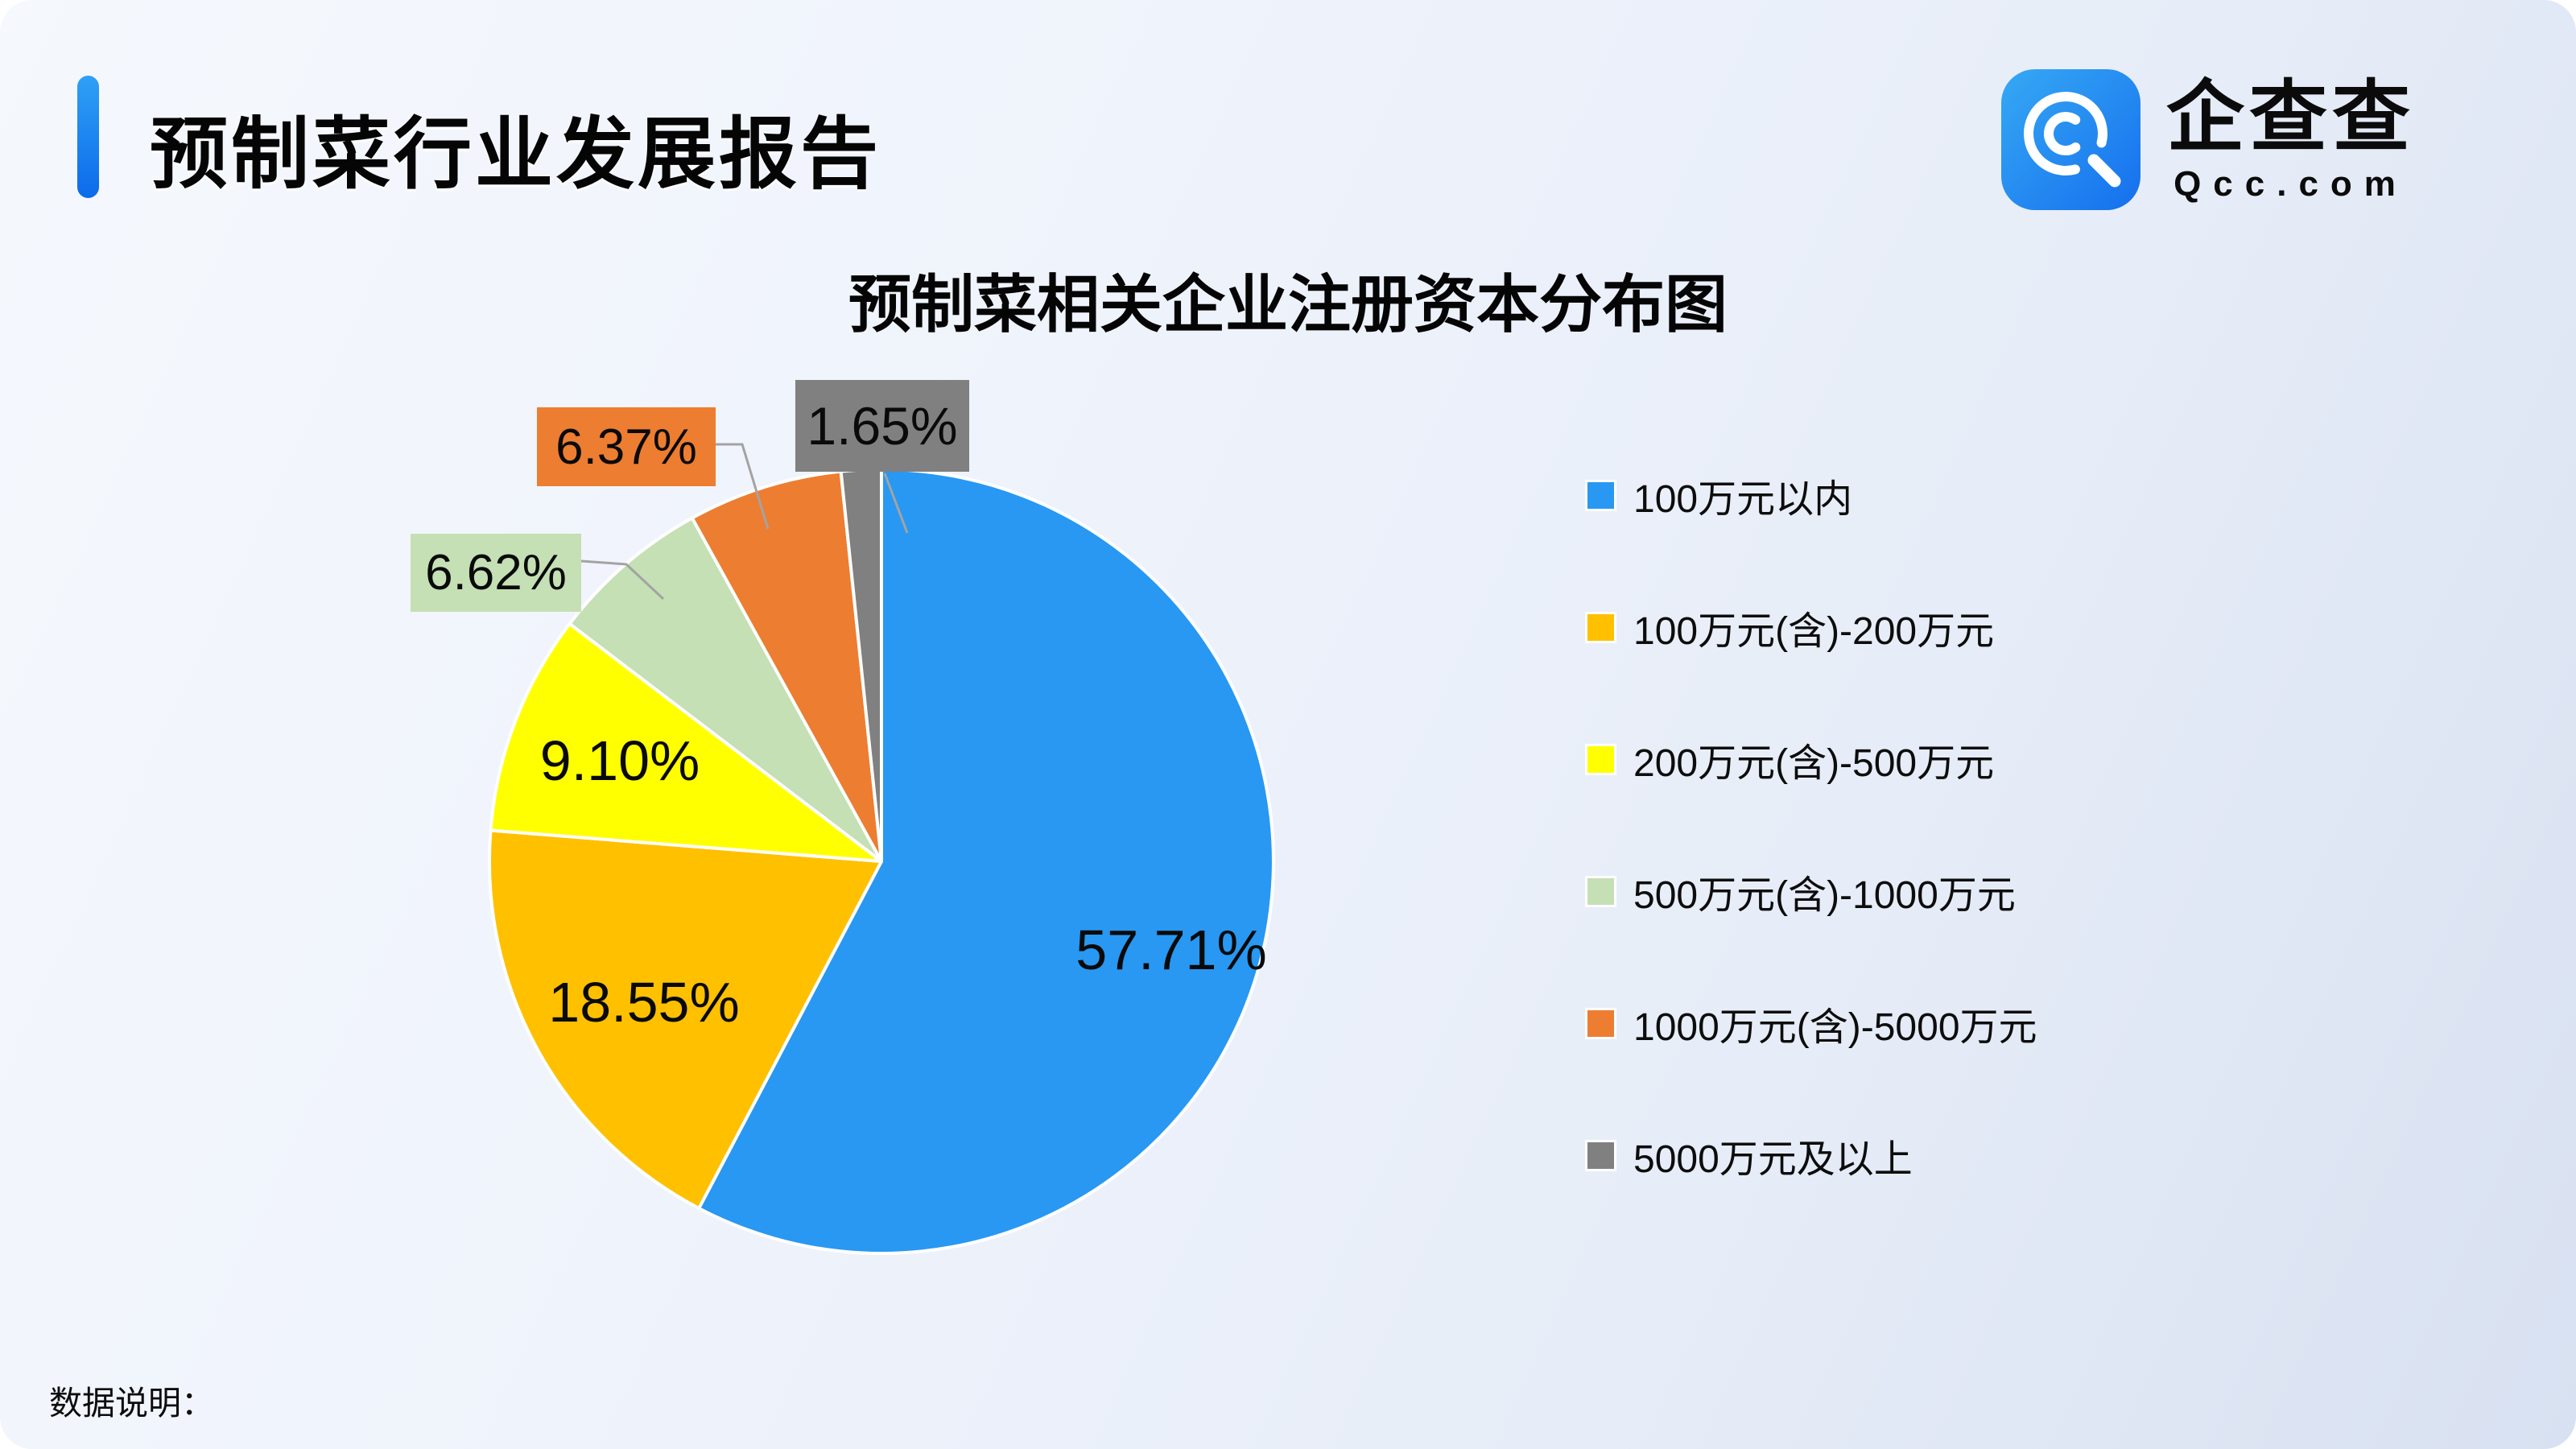 The width and height of the screenshot is (2576, 1449). I want to click on pie-label-inside: 18.55%, so click(644, 1002).